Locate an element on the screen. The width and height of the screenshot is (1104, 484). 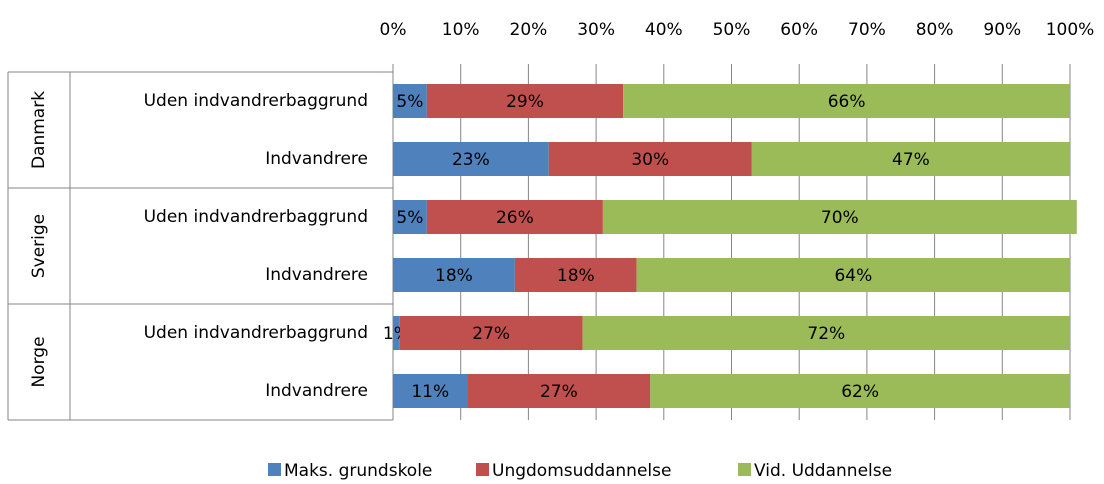
data-label: 26% is located at coordinates (515, 218).